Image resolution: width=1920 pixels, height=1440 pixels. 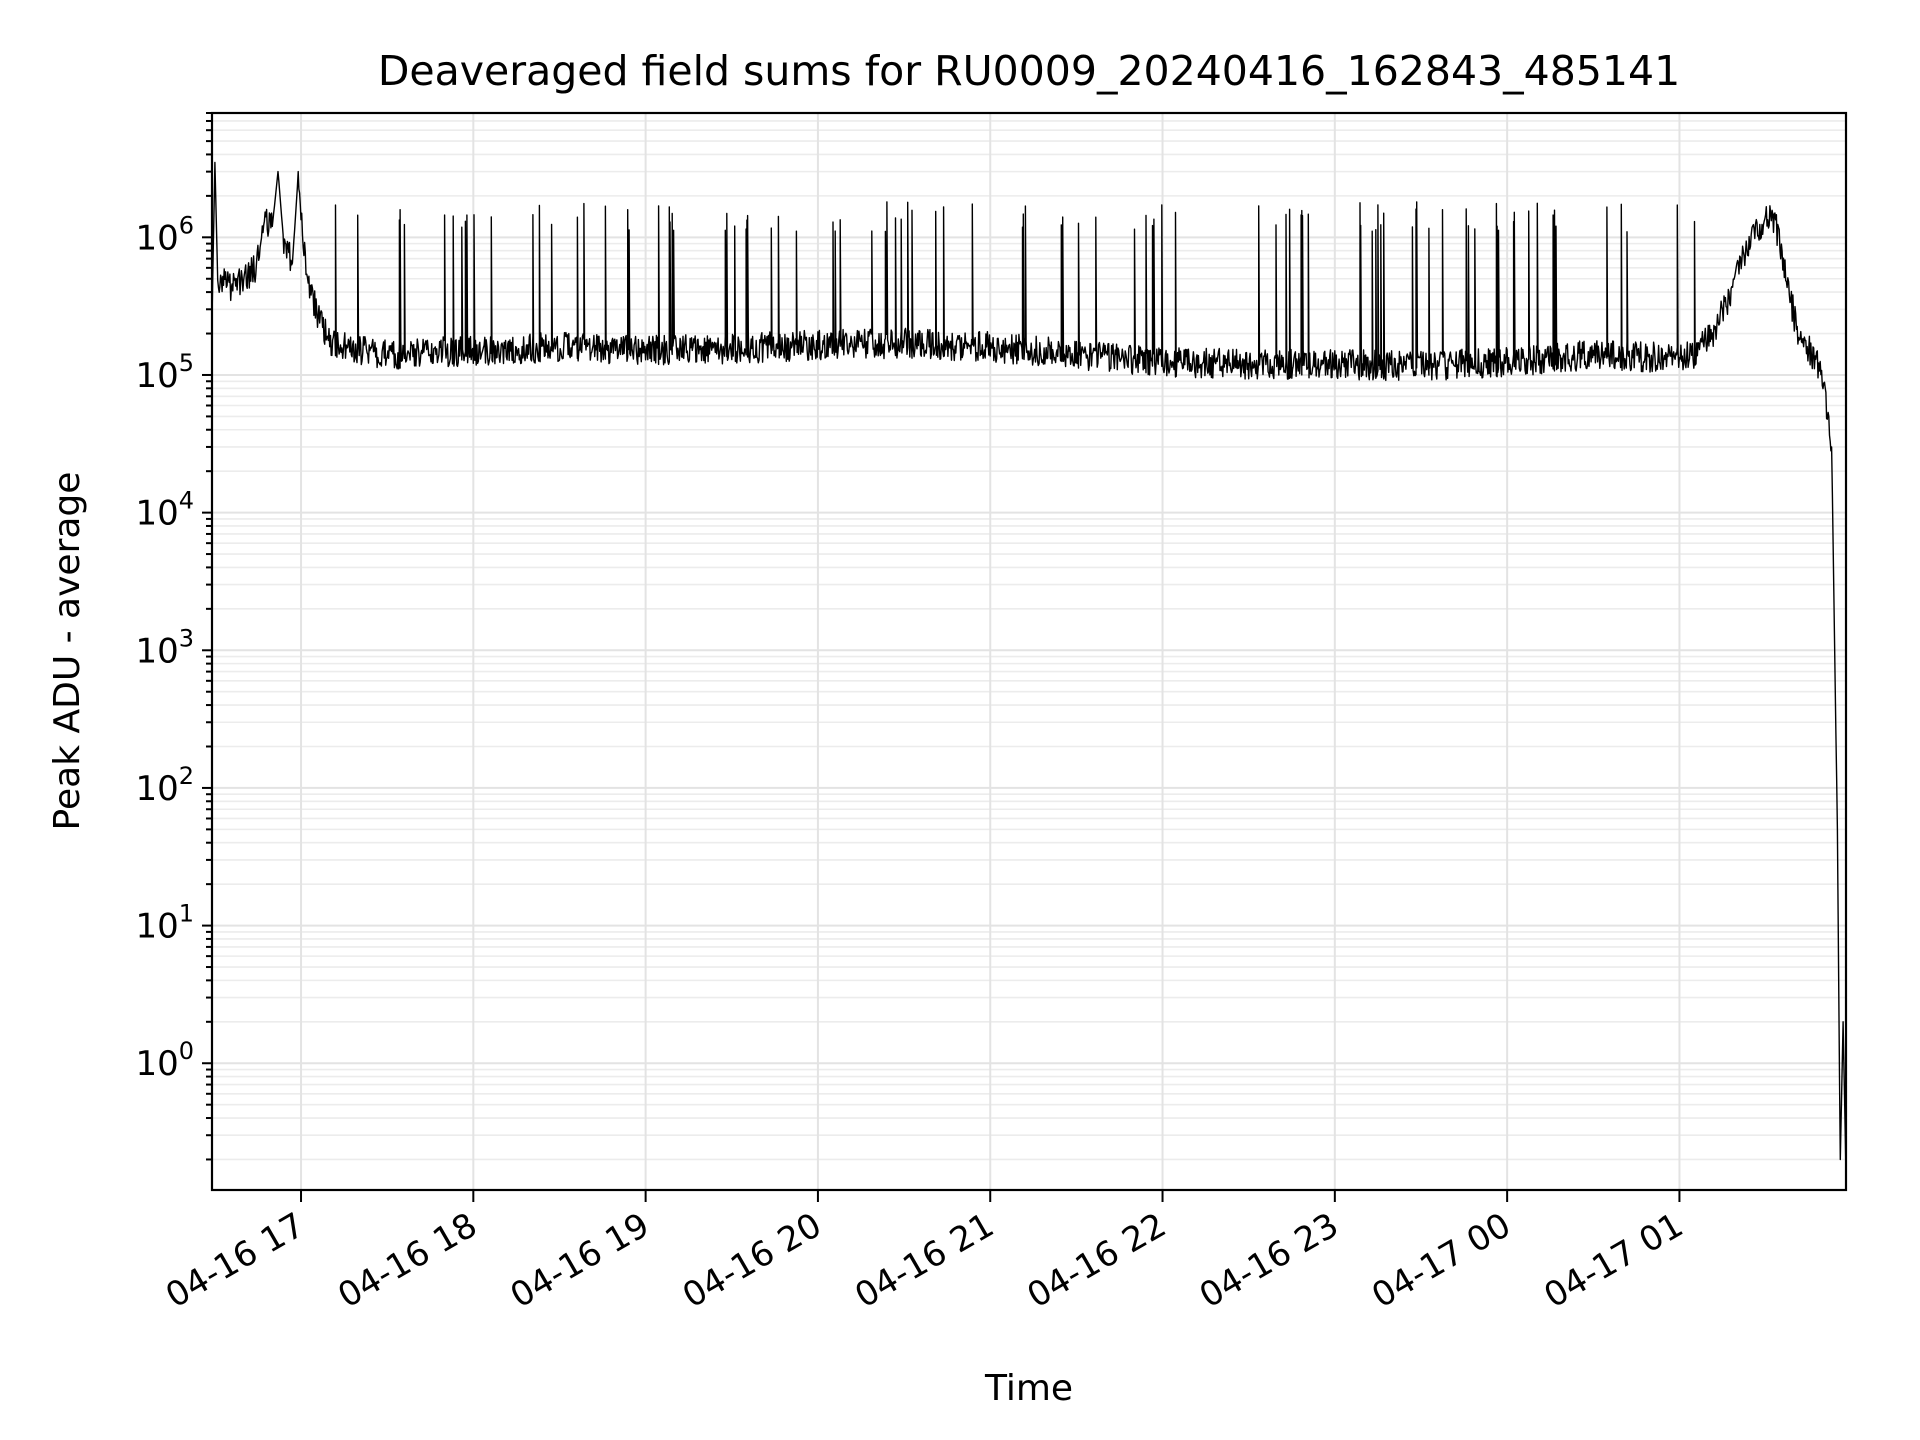 I want to click on y-tick-label: 10², so click(x=164, y=785).